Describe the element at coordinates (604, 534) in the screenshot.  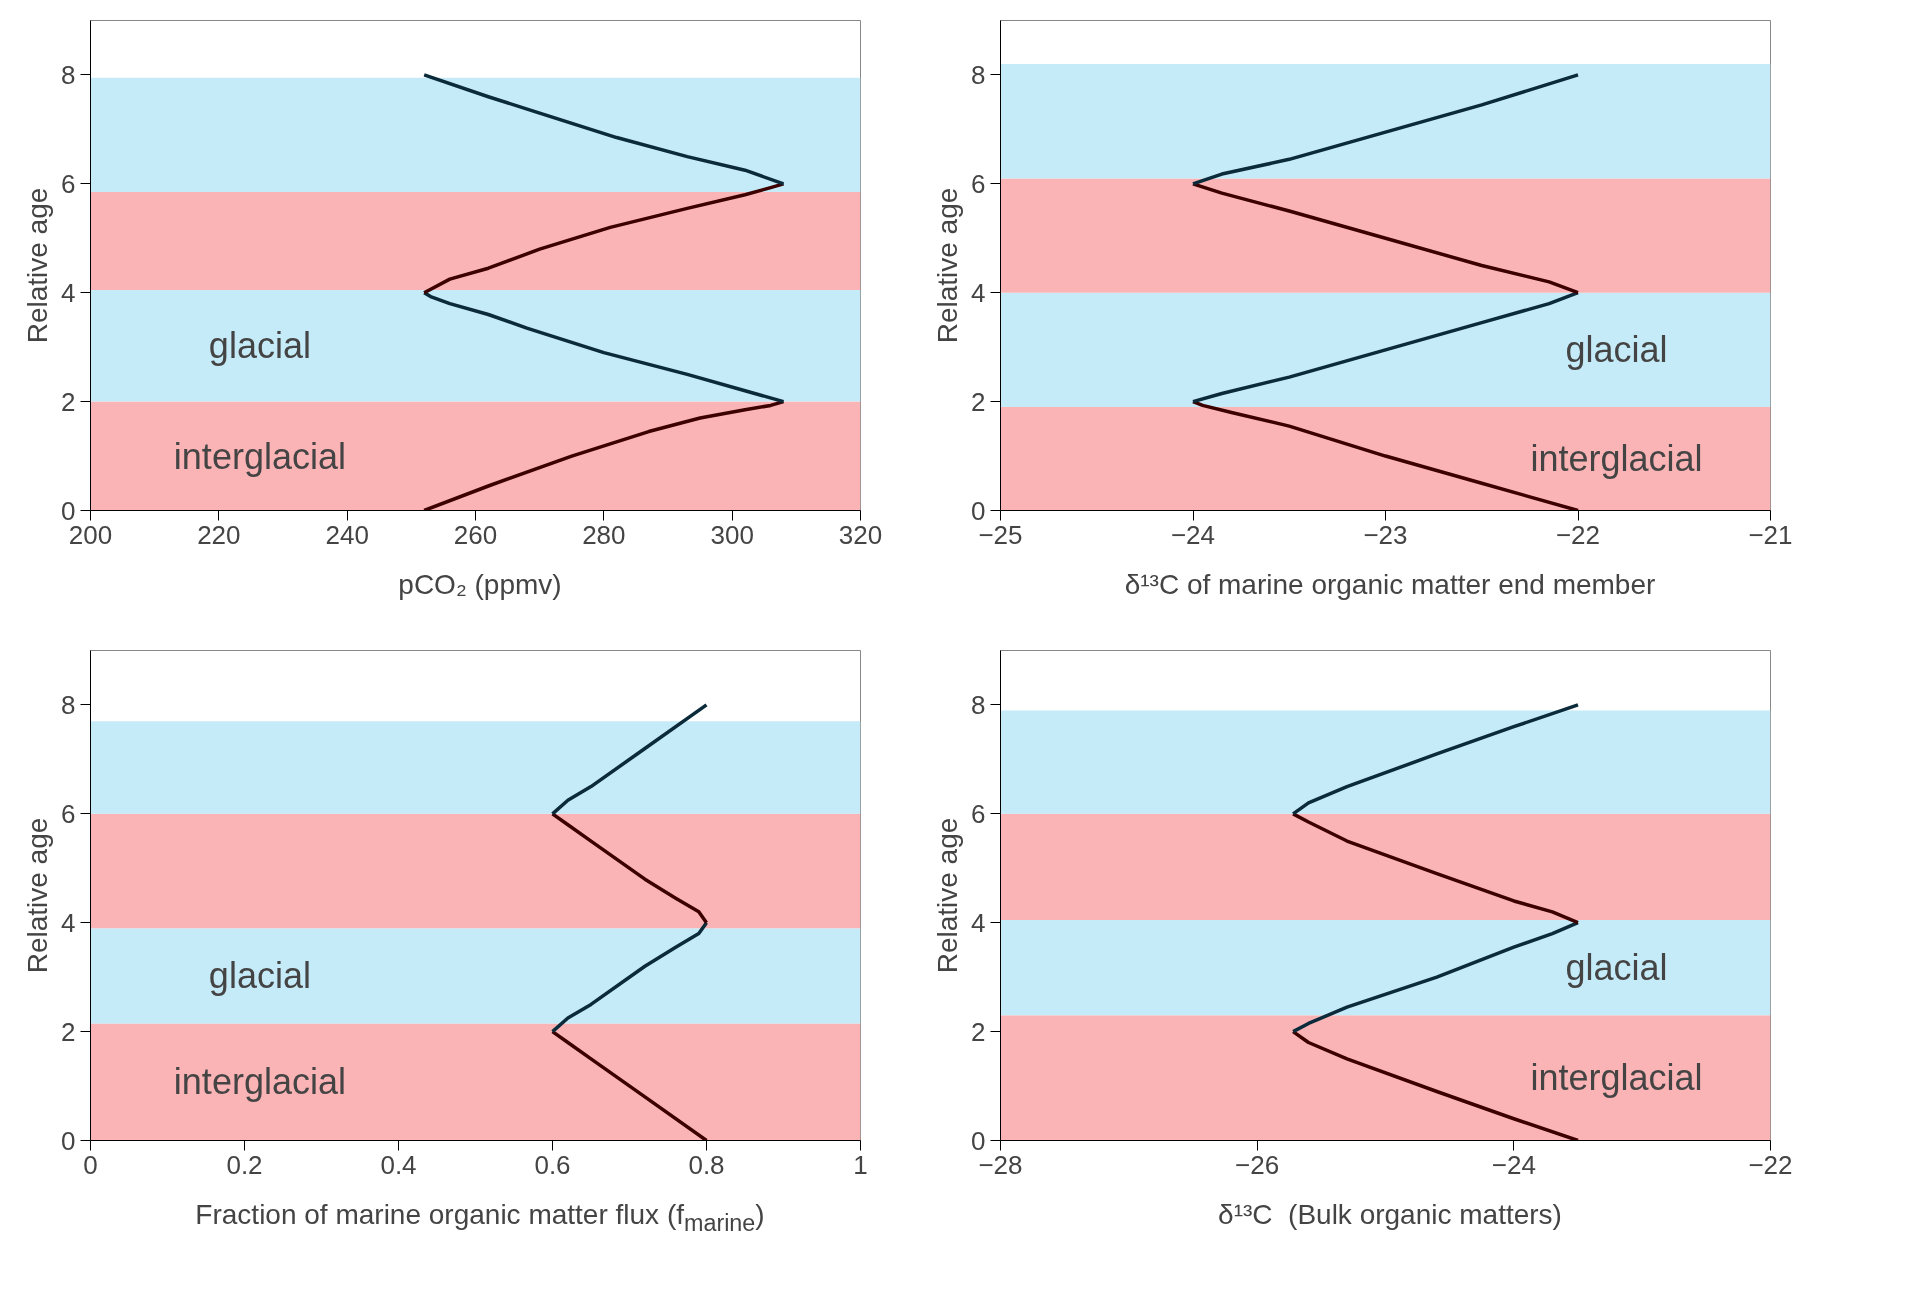
I see `x-tick-label: 280` at that location.